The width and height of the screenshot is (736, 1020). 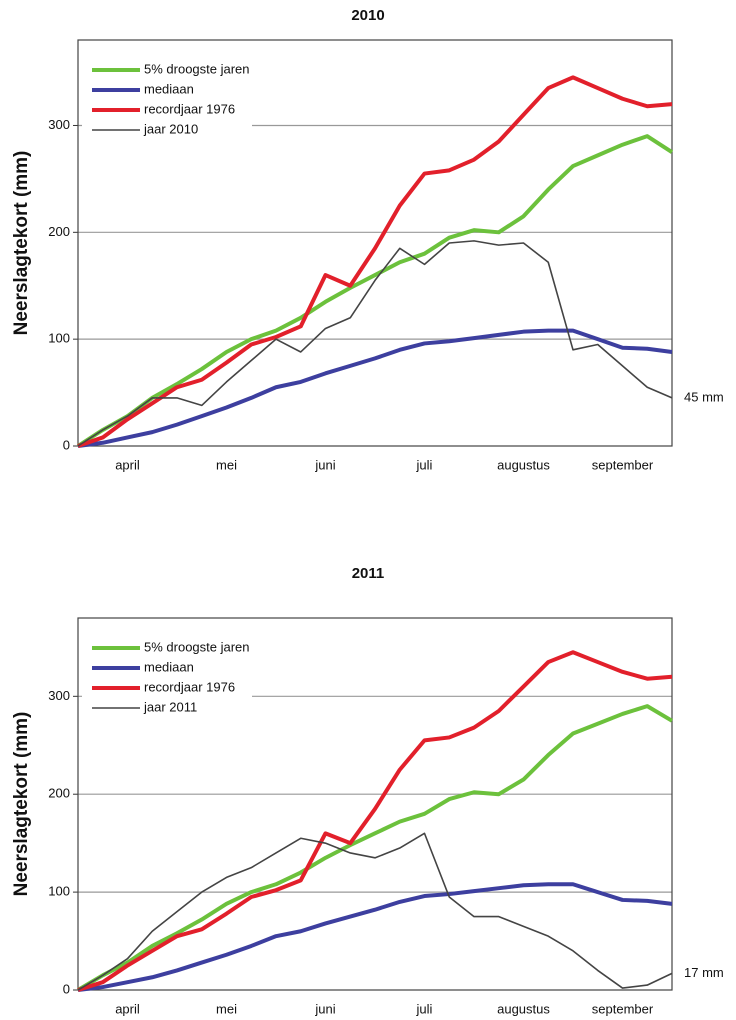 I want to click on chart-title: 2010, so click(x=367, y=15).